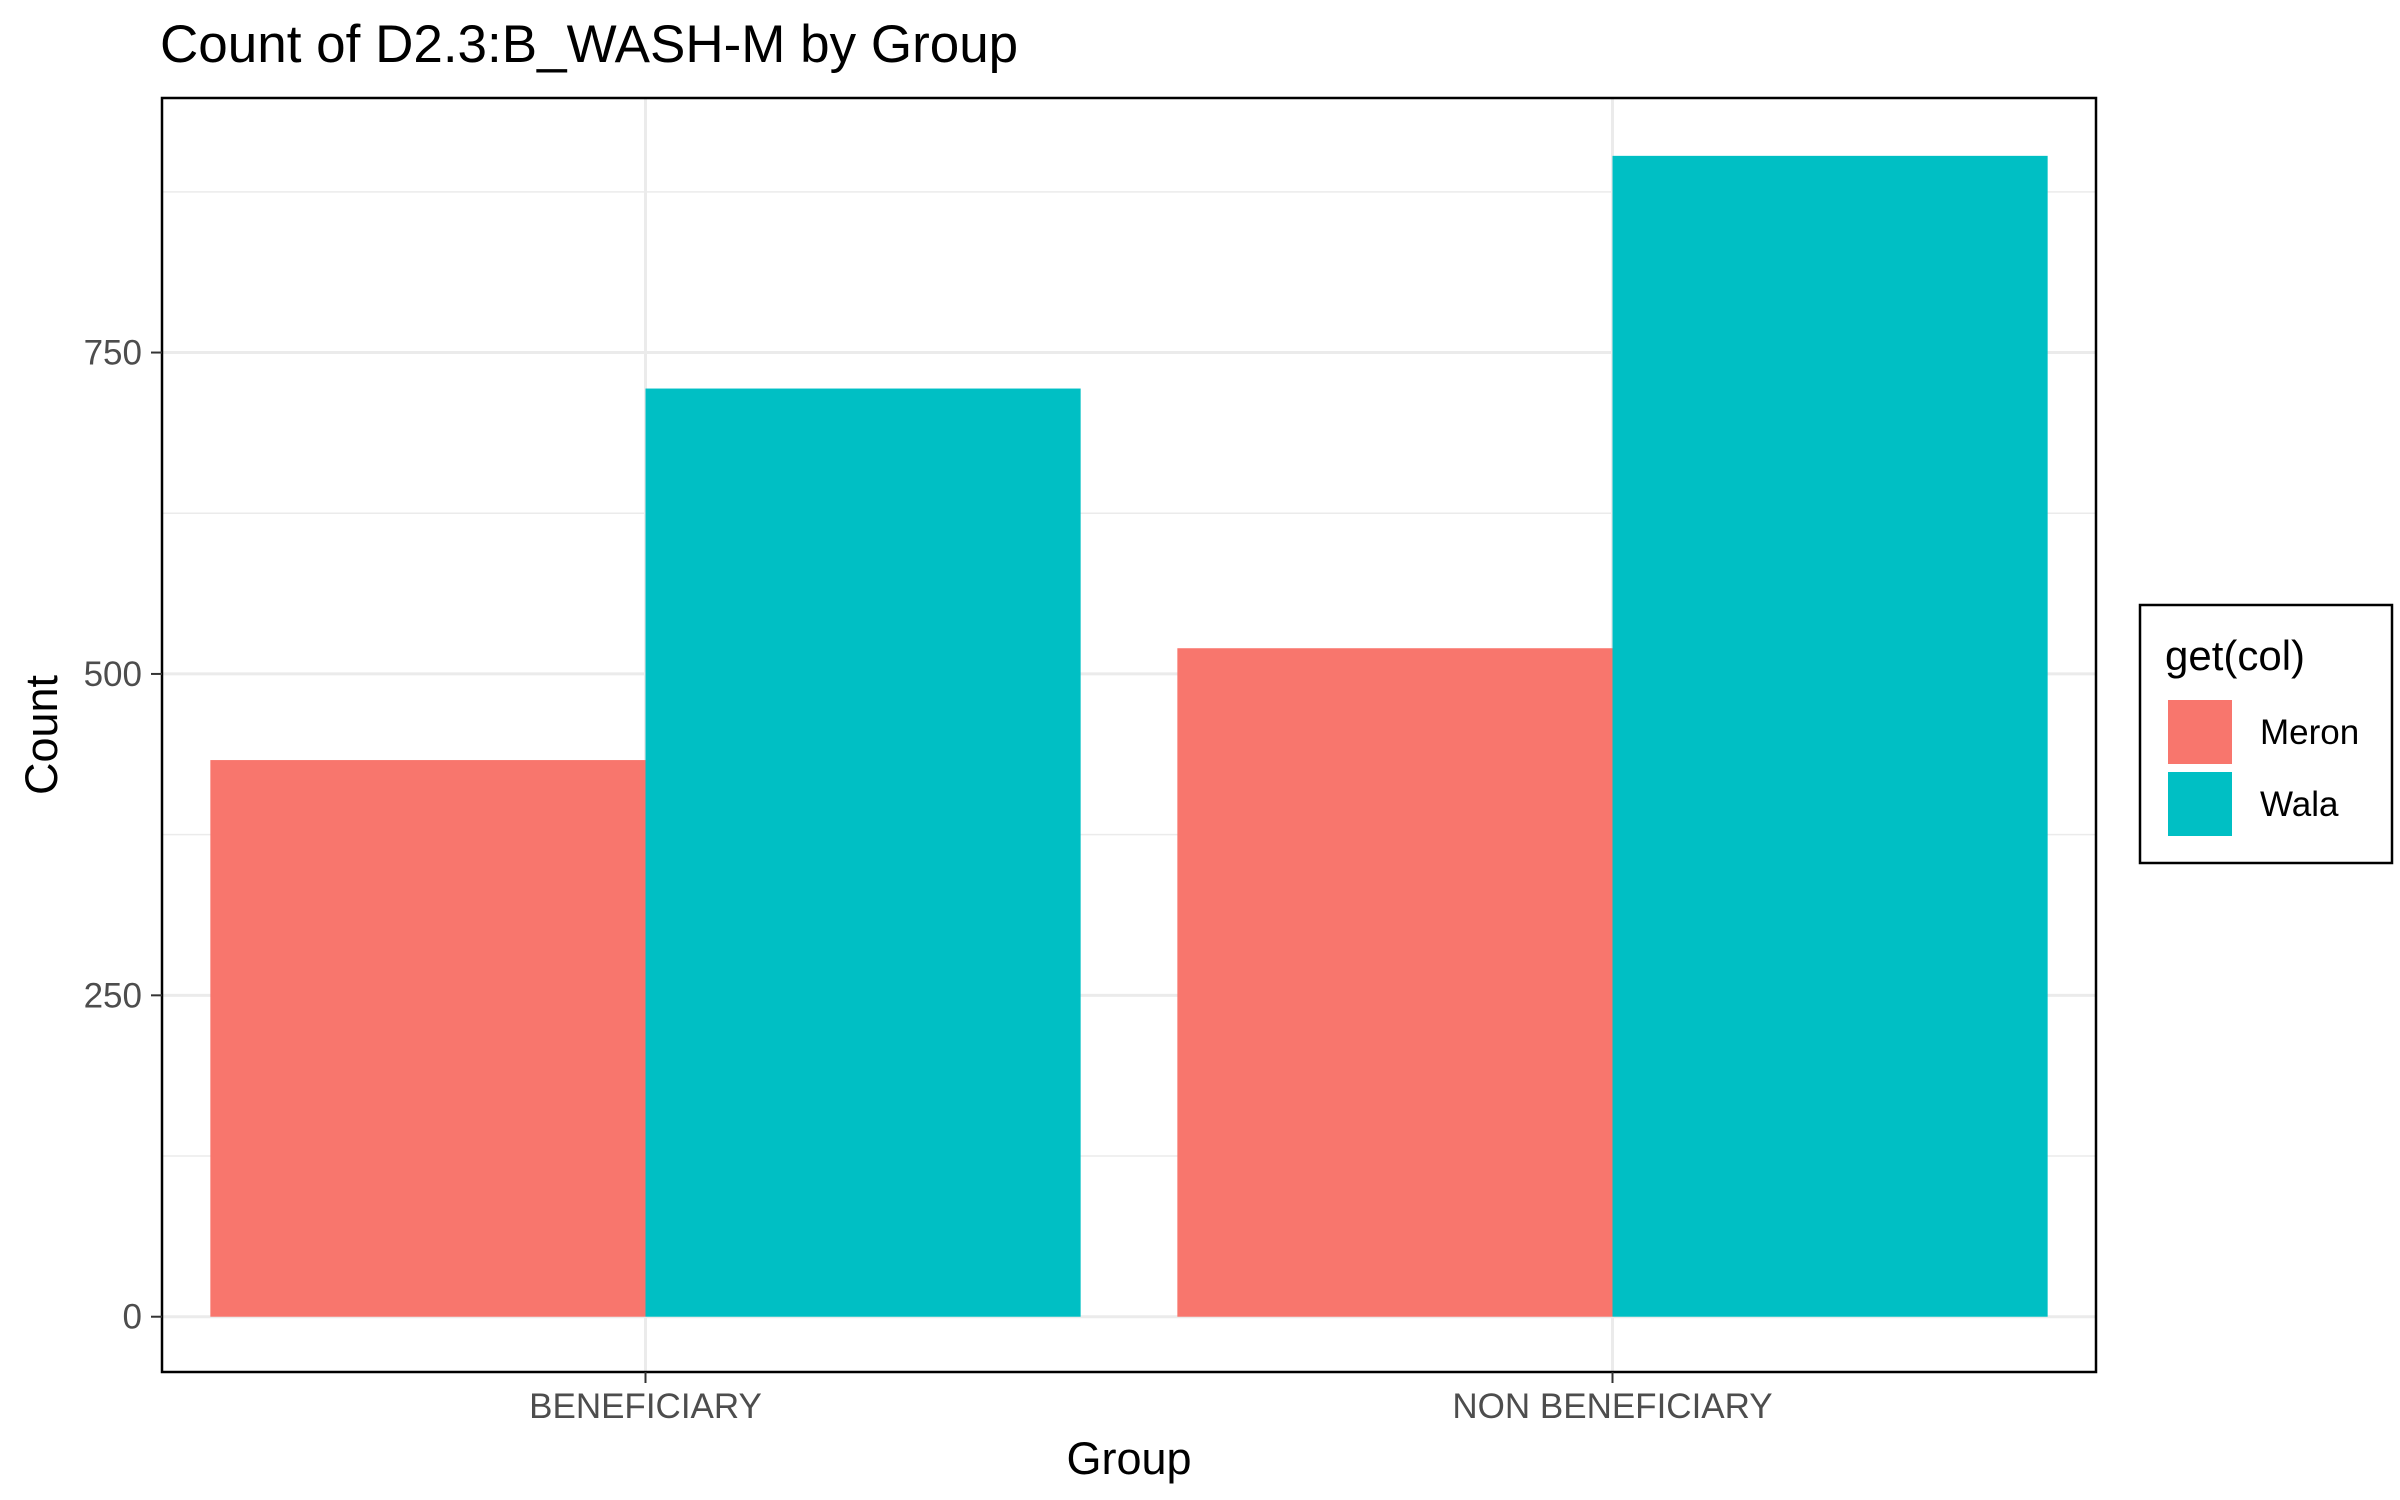 This screenshot has height=1500, width=2400. Describe the element at coordinates (2263, 768) in the screenshot. I see `legend-items: Meron Wala` at that location.